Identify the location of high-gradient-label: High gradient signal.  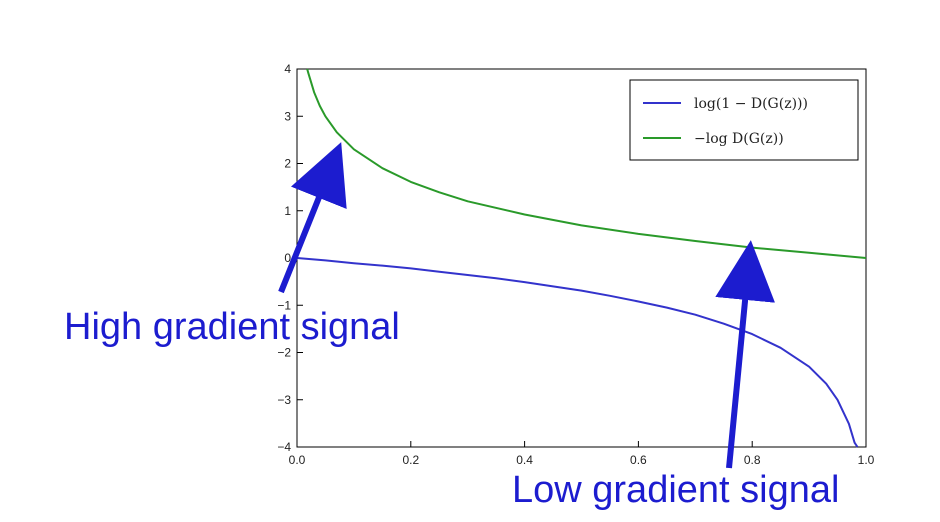
(232, 327).